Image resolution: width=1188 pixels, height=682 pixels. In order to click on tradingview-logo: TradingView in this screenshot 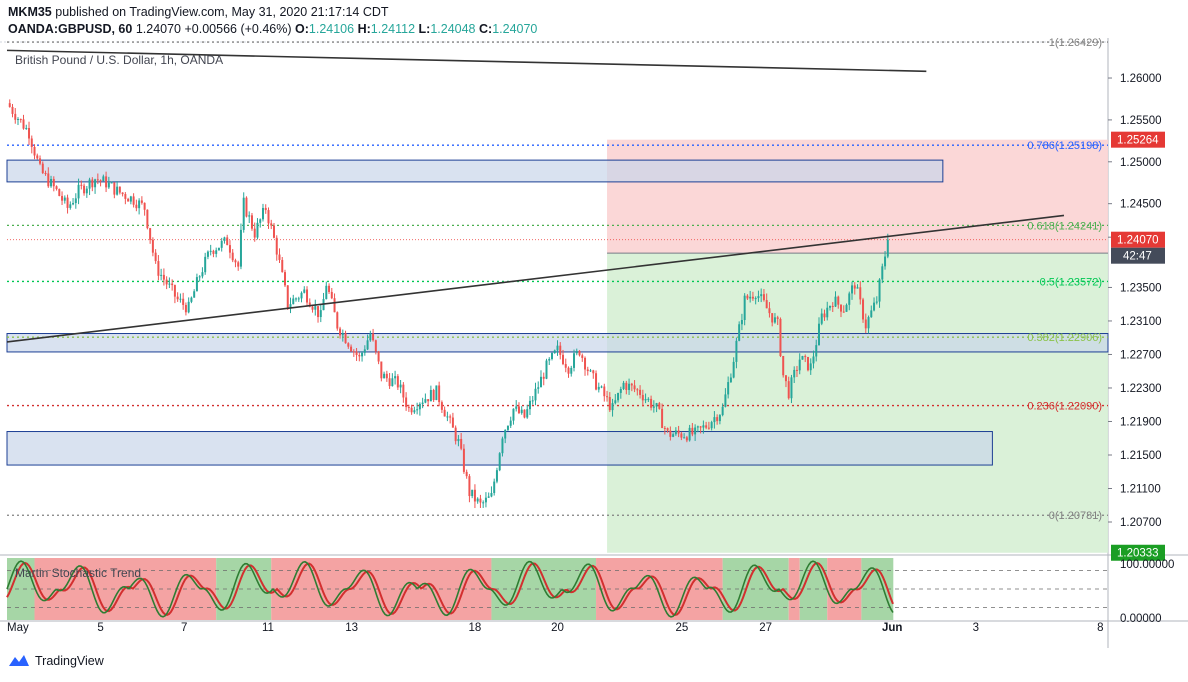, I will do `click(56, 661)`.